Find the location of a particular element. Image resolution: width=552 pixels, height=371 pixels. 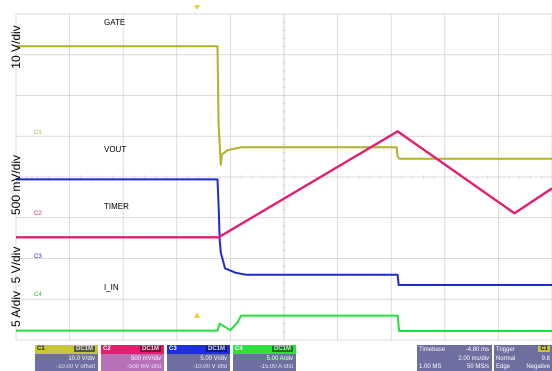

channel-offset: -10.00 V offset is located at coordinates (75, 367).